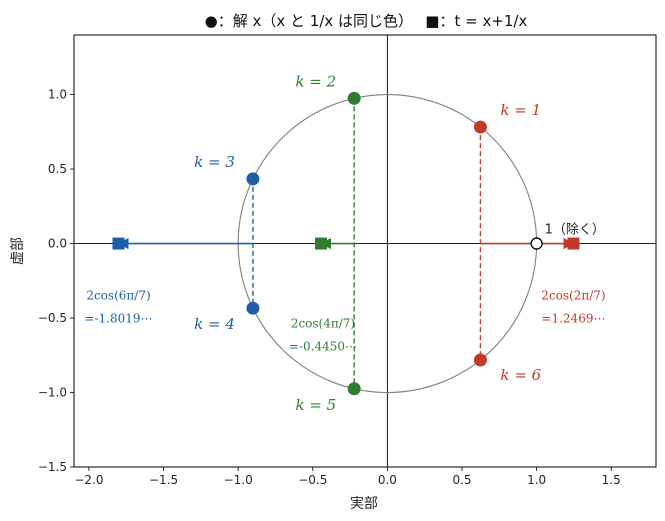 This screenshot has width=665, height=521. Describe the element at coordinates (118, 319) in the screenshot. I see `t-value-label: =-1.8019⋯` at that location.